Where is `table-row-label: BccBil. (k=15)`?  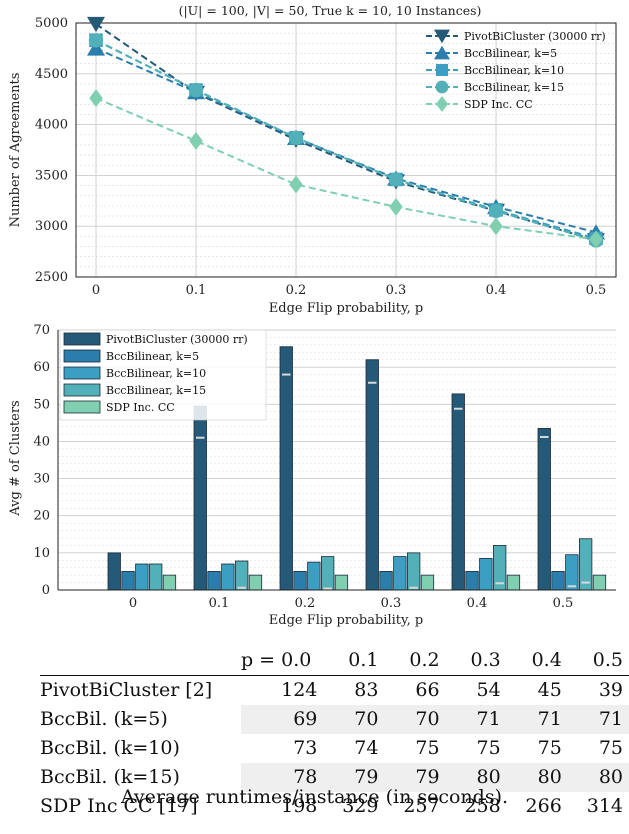
table-row-label: BccBil. (k=15) is located at coordinates (110, 777).